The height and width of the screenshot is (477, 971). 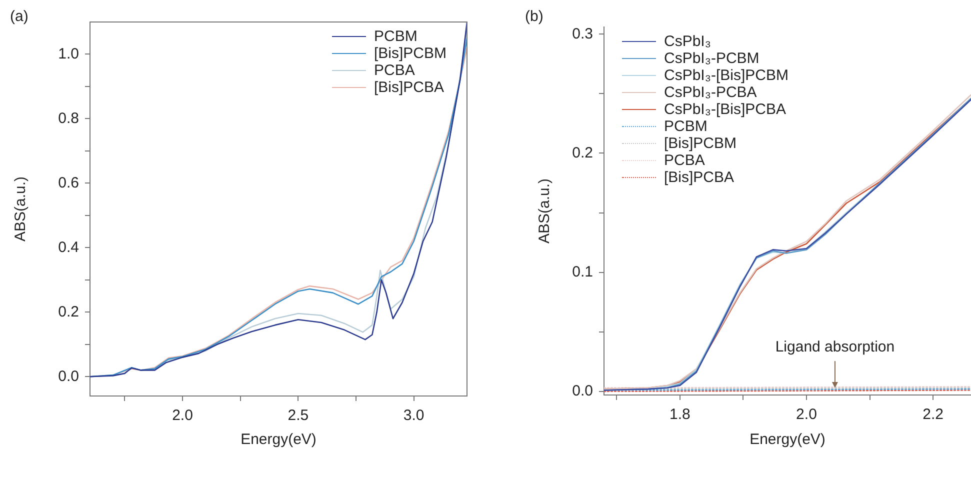 I want to click on y-tick-label: 0.6, so click(x=68, y=183).